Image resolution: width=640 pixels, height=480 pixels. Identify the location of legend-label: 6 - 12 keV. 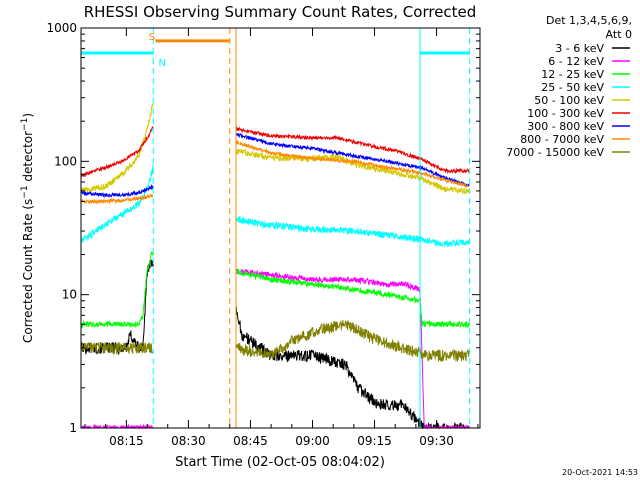
(576, 61).